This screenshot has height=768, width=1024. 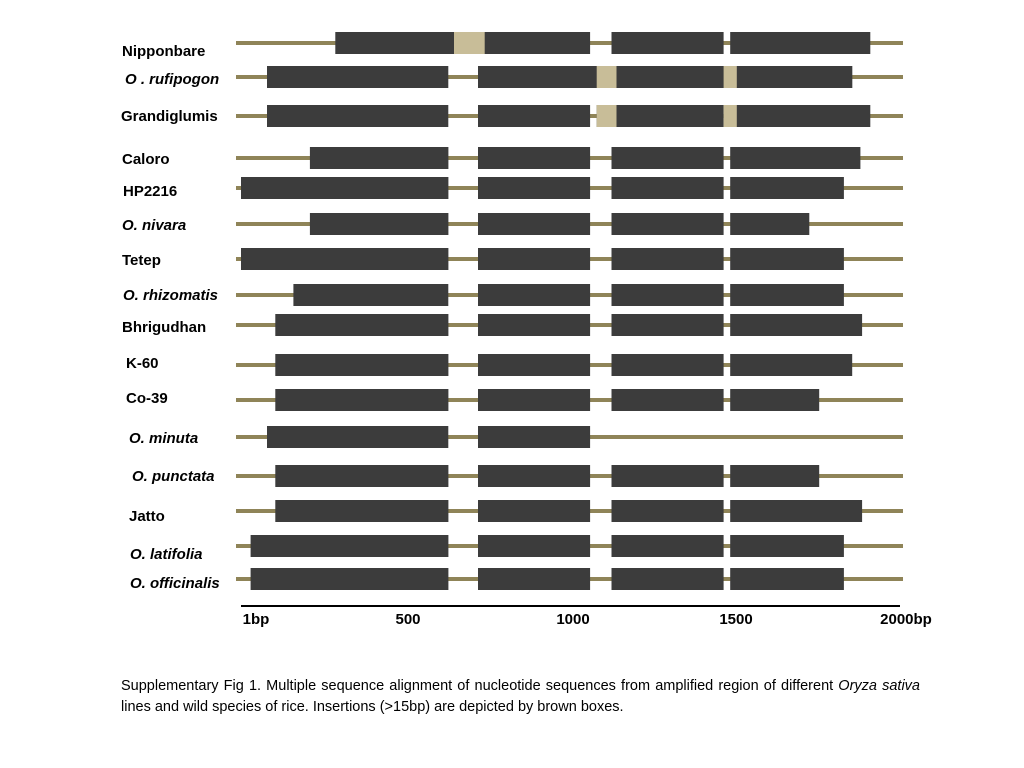 What do you see at coordinates (172, 79) in the screenshot?
I see `row-label: O . rufipogon` at bounding box center [172, 79].